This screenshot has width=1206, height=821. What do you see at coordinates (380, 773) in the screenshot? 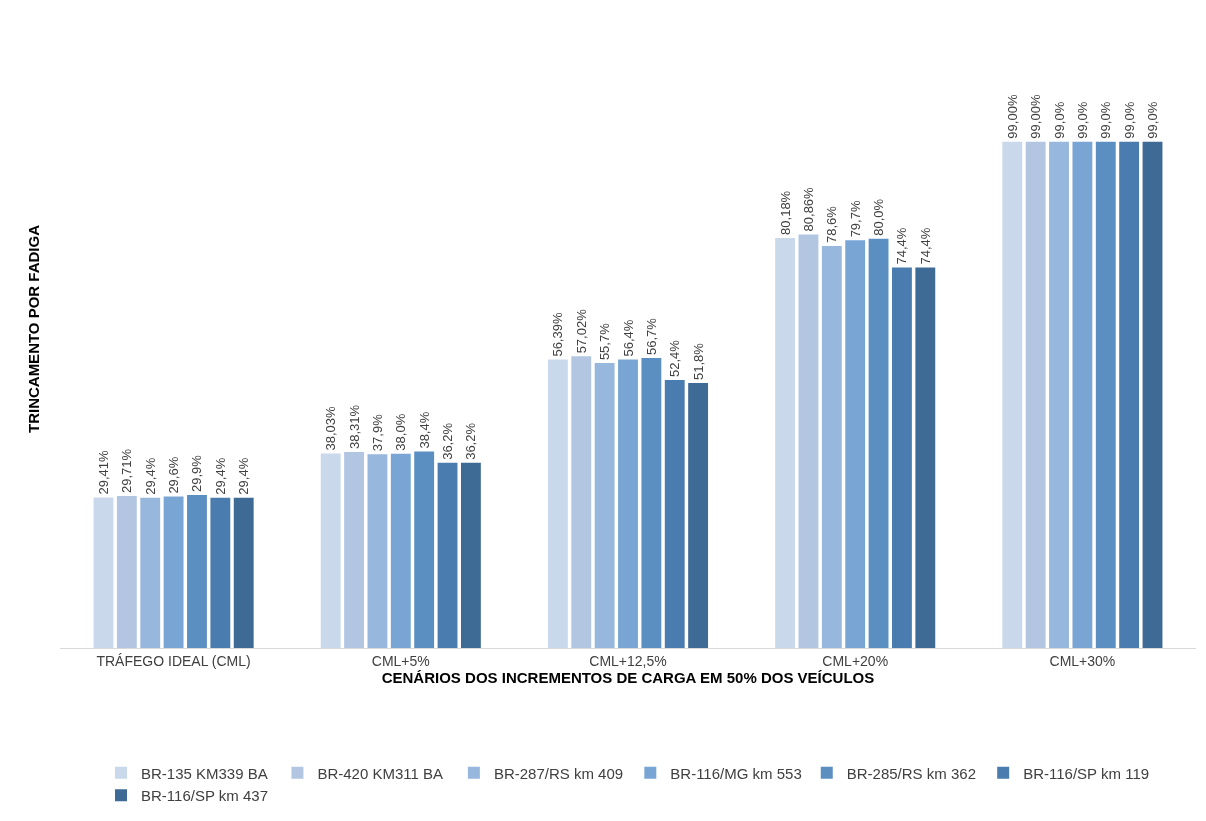
I see `legend-label: BR-420 KM311 BA` at bounding box center [380, 773].